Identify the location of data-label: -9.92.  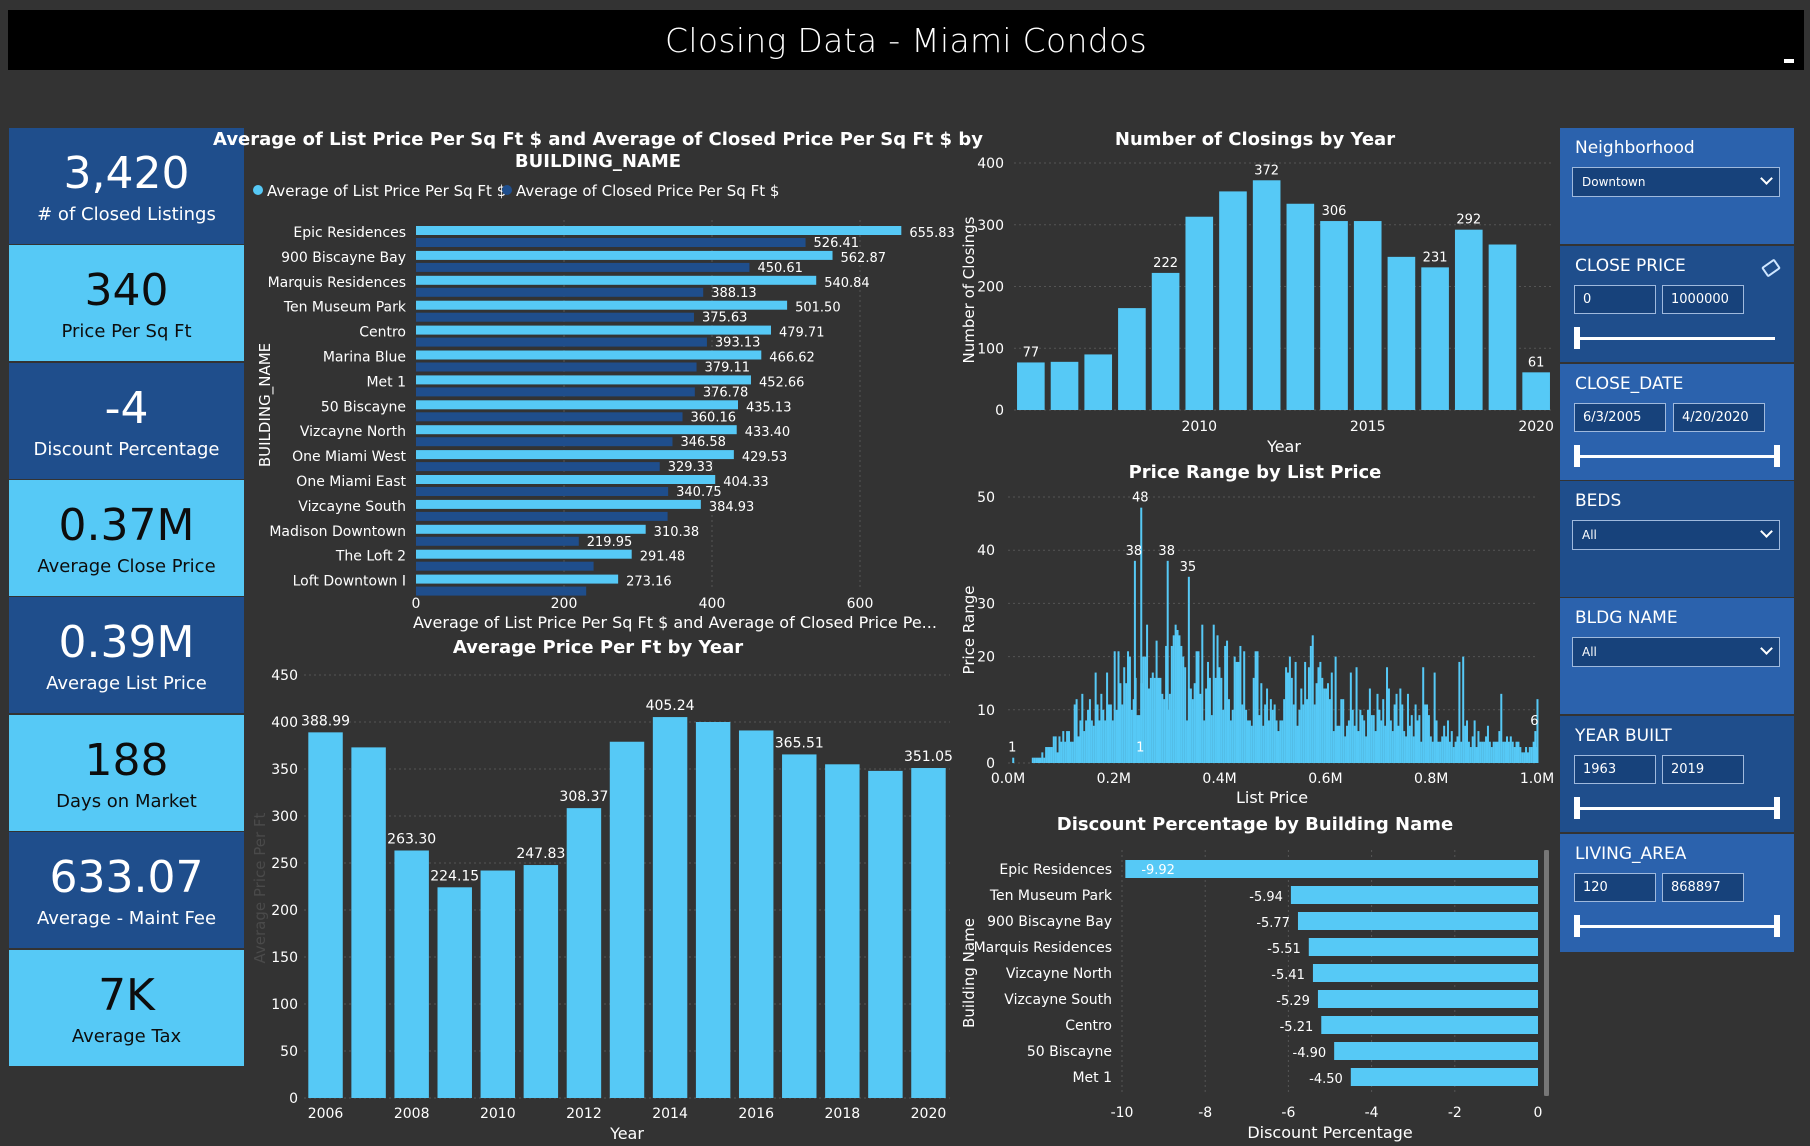
(1158, 870).